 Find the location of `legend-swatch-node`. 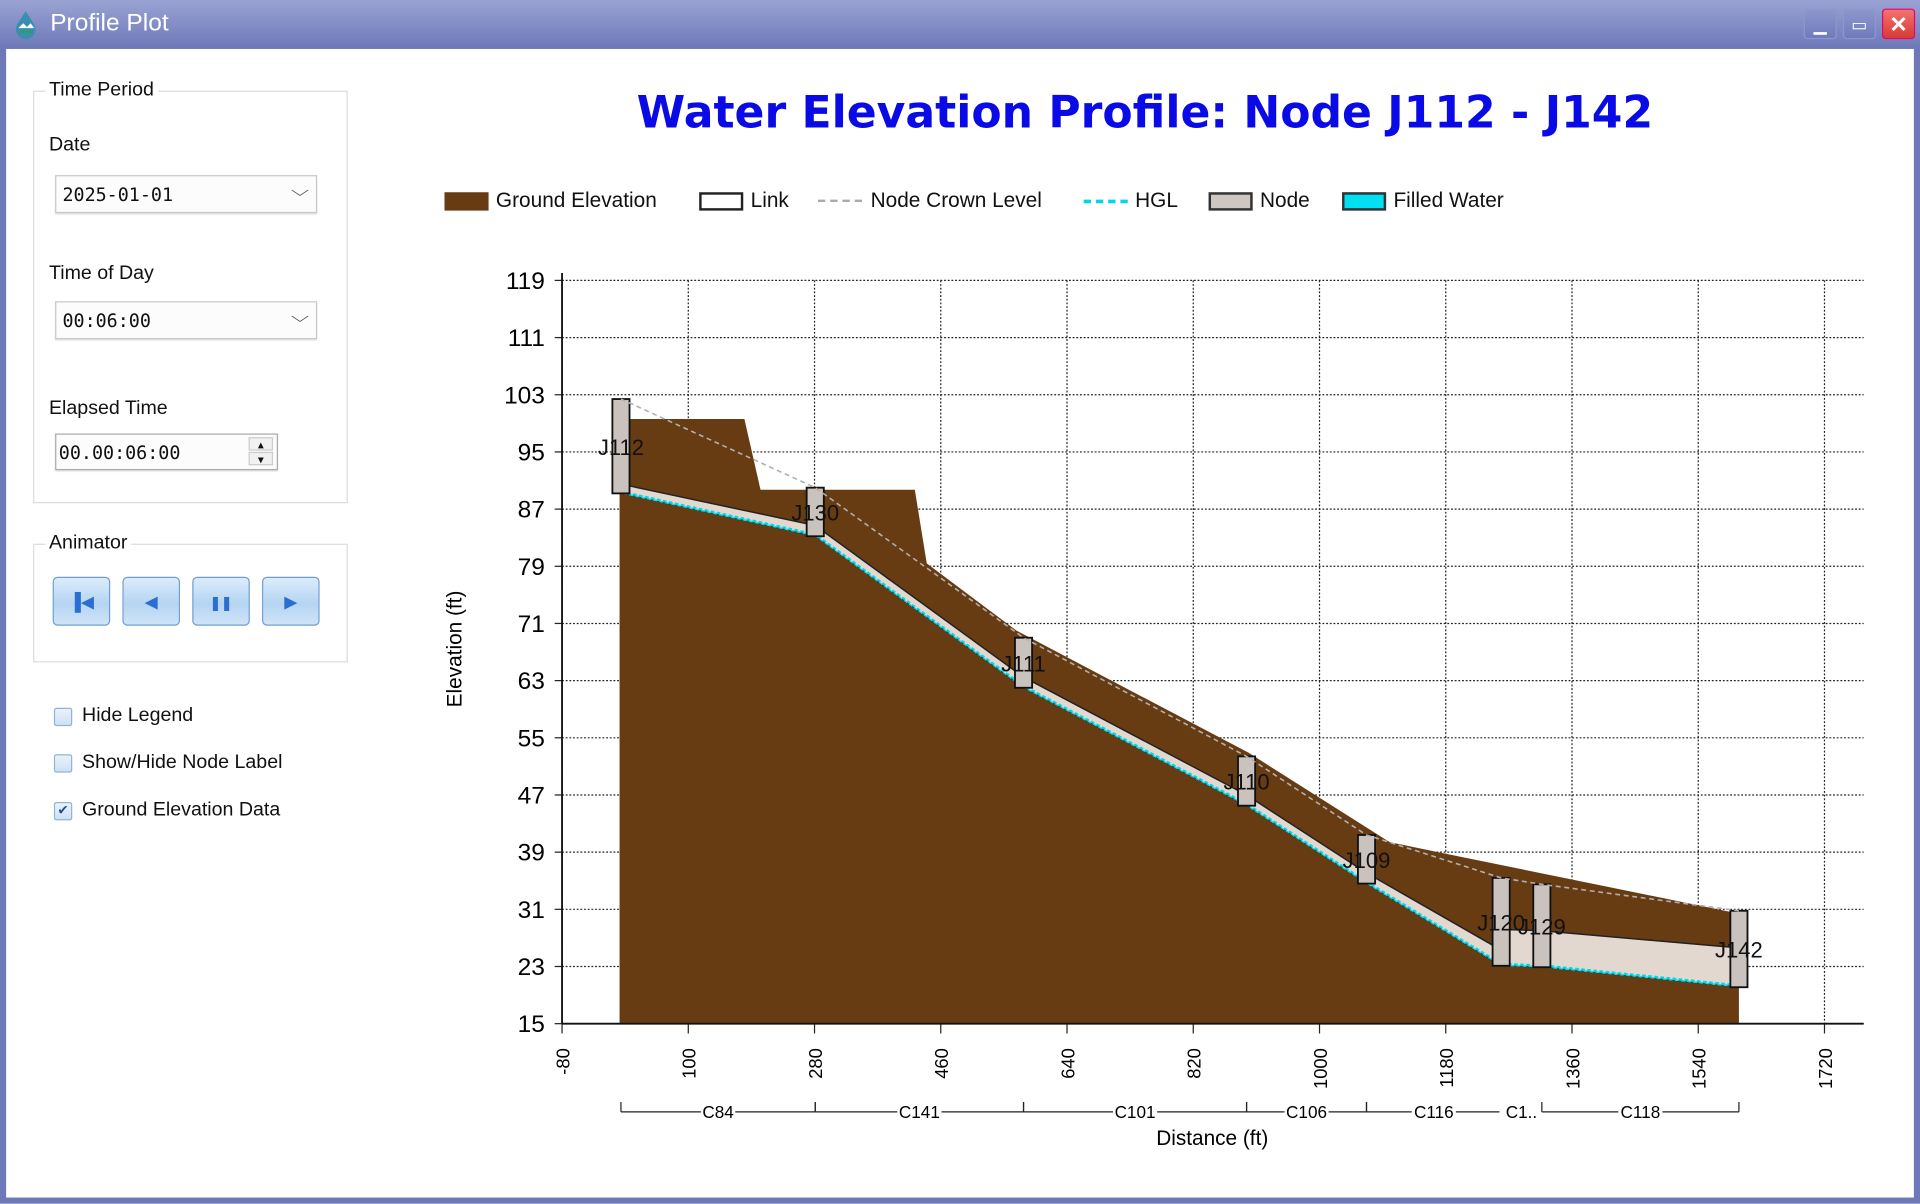

legend-swatch-node is located at coordinates (1230, 201).